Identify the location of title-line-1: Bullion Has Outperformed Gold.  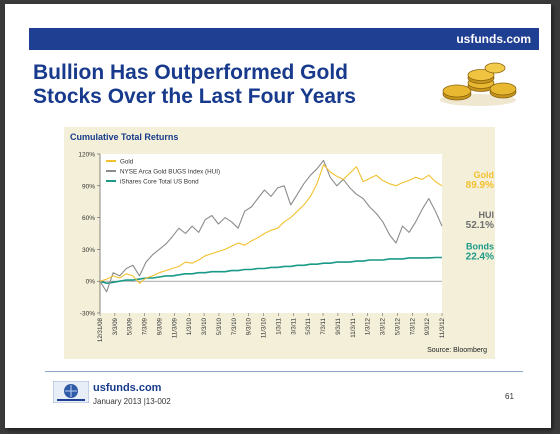
(191, 72).